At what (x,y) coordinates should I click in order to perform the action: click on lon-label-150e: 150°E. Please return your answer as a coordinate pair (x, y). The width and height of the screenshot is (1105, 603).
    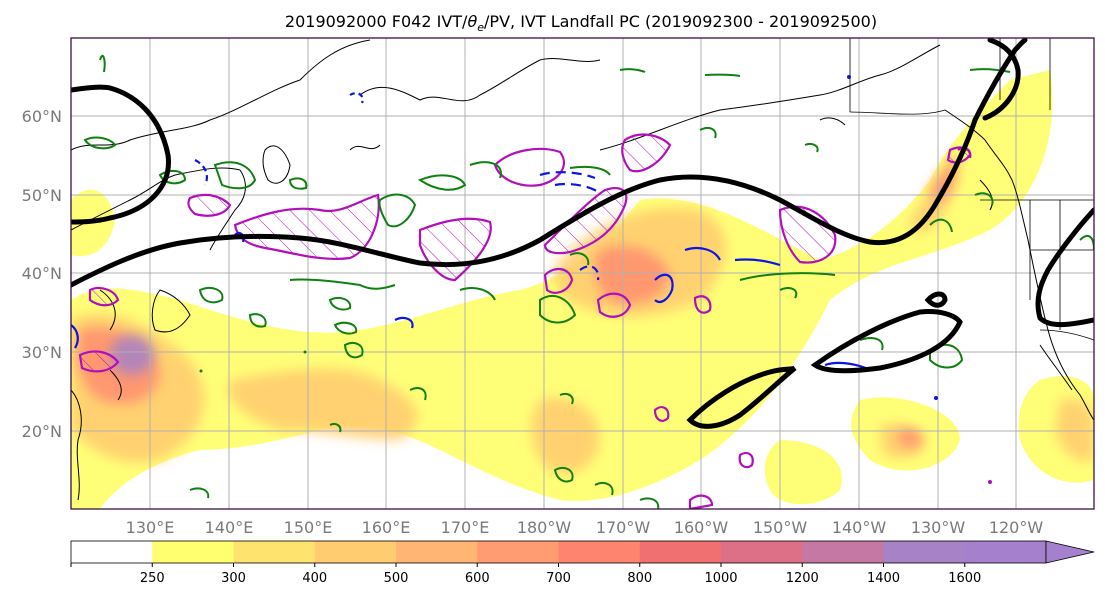
    Looking at the image, I should click on (308, 527).